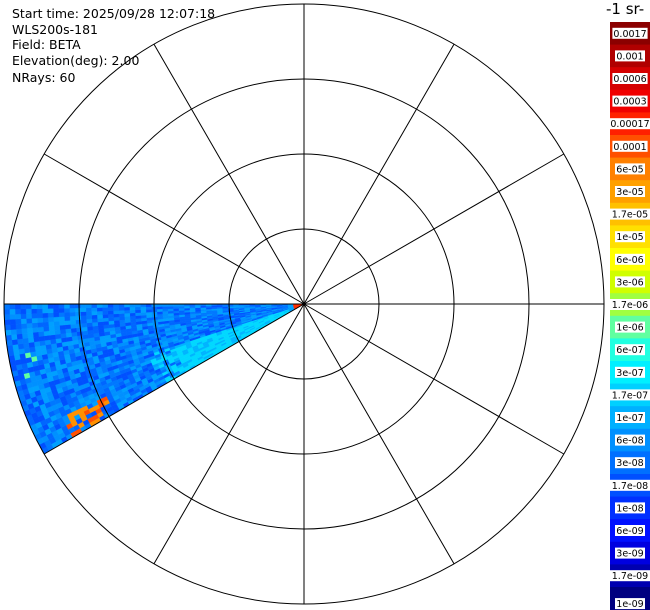 The image size is (650, 610). I want to click on scan-sector, so click(154, 379).